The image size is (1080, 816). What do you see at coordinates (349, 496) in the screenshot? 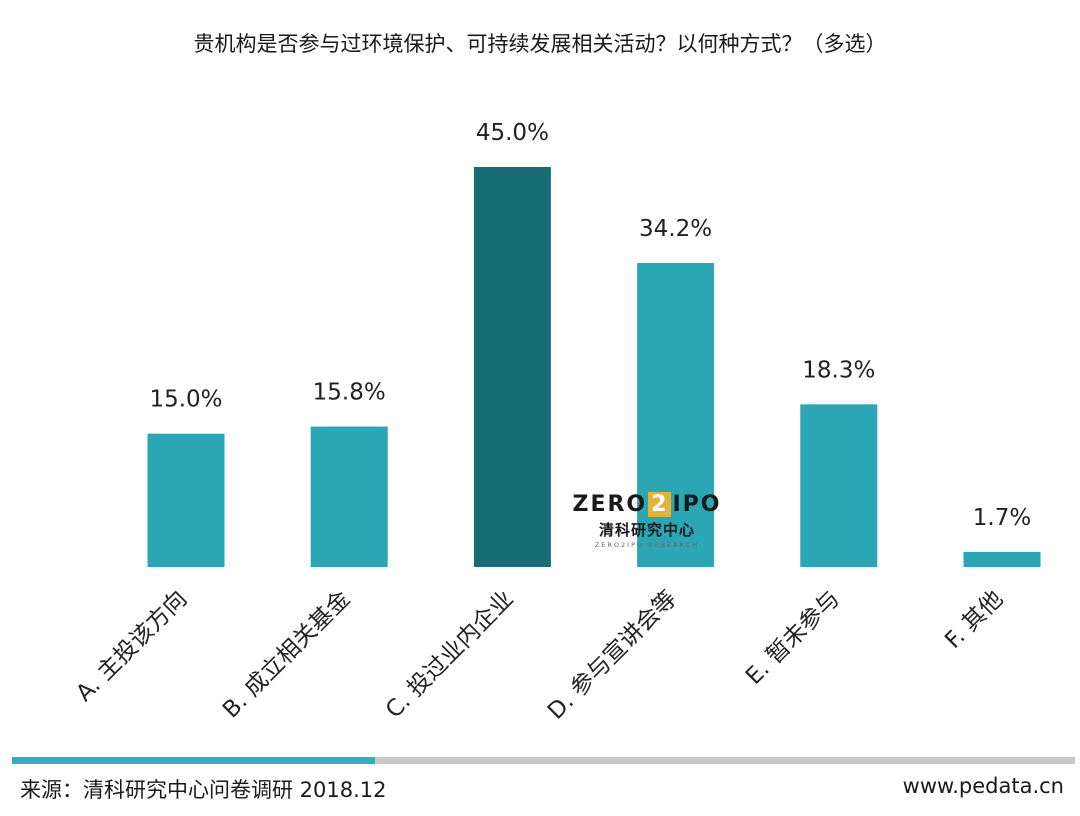
I see `bar-b` at bounding box center [349, 496].